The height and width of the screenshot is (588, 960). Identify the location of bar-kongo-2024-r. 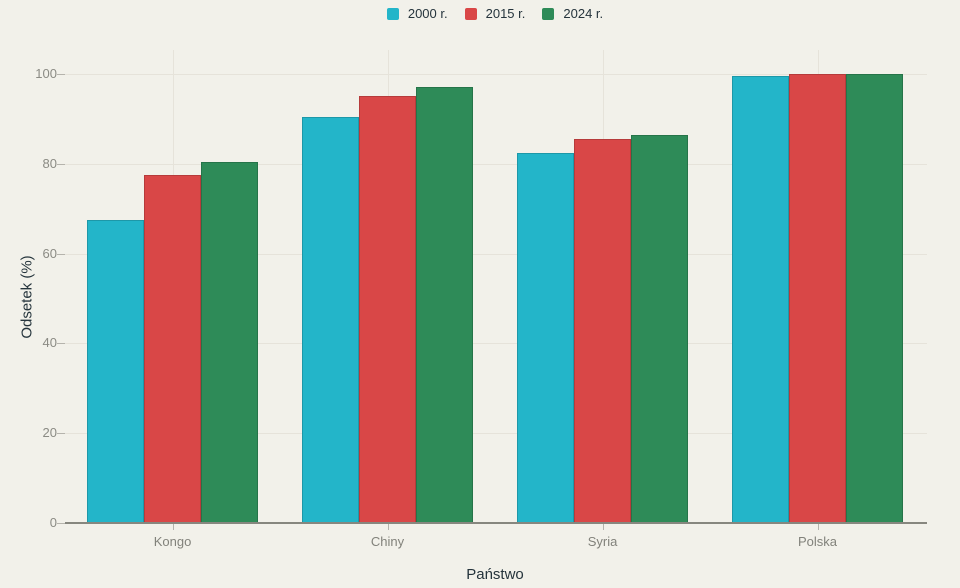
(229, 342).